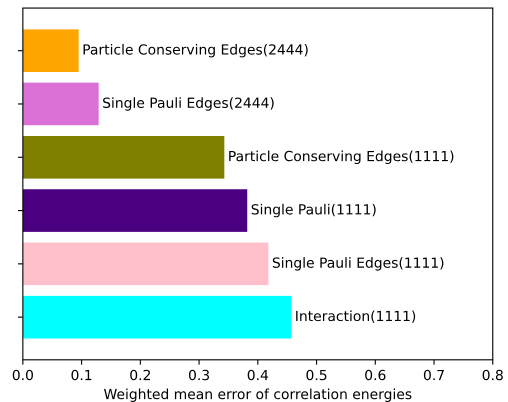 The height and width of the screenshot is (402, 508). What do you see at coordinates (358, 264) in the screenshot?
I see `y-tick-label: Single Pauli Edges(1111)` at bounding box center [358, 264].